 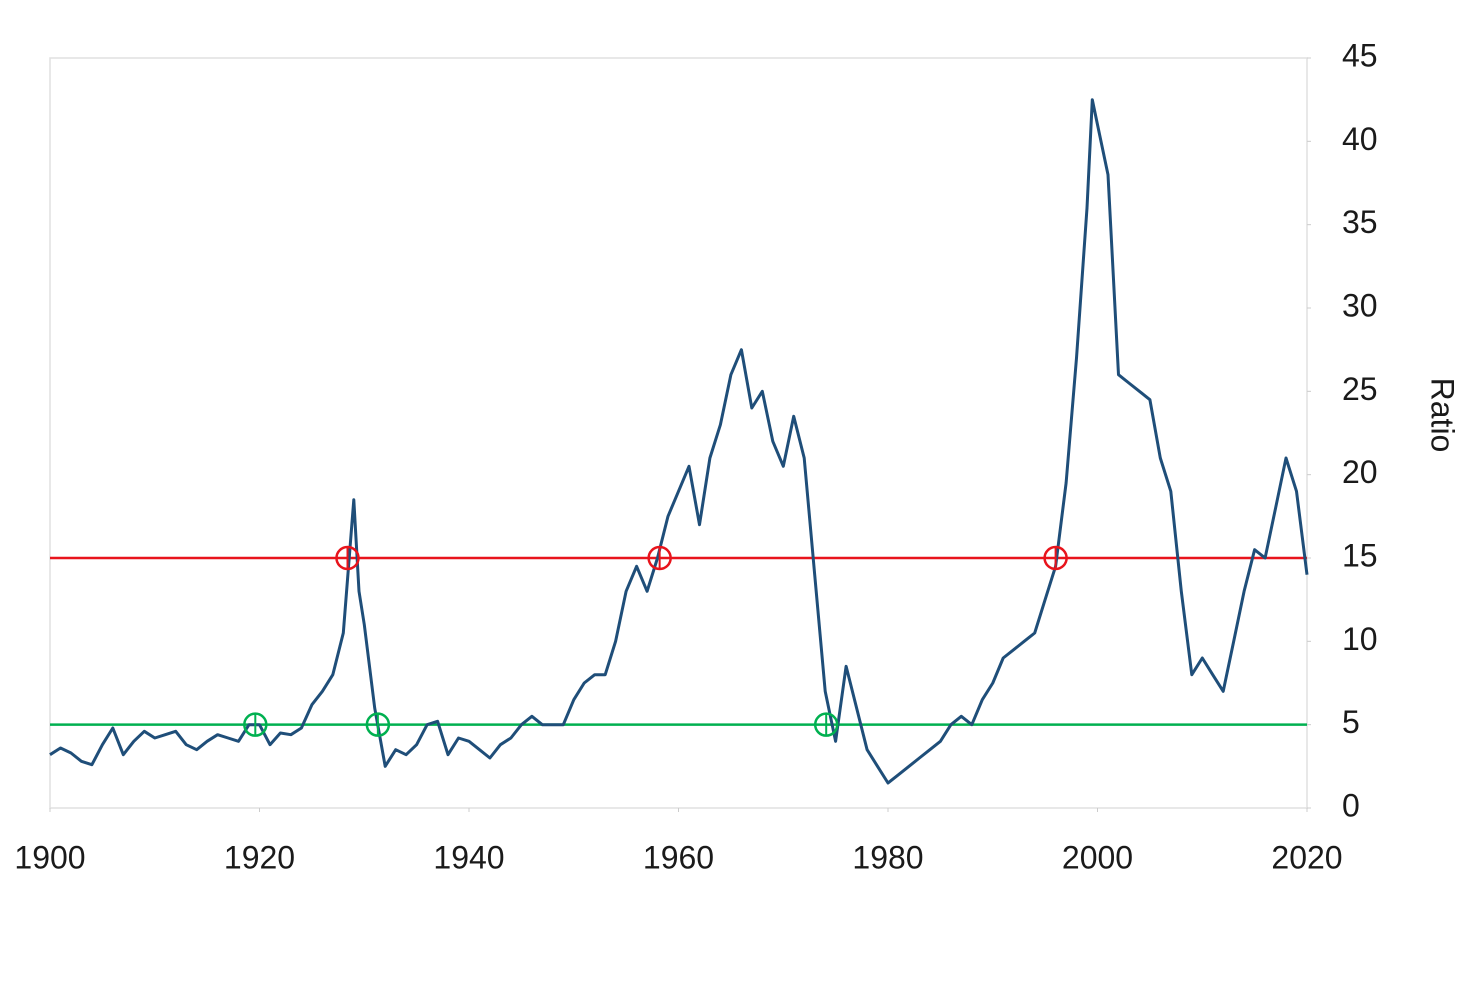 What do you see at coordinates (1360, 555) in the screenshot?
I see `y-tick-label: 15` at bounding box center [1360, 555].